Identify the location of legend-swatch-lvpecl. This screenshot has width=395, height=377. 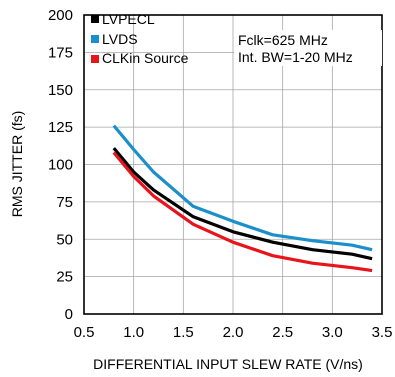
(95, 19).